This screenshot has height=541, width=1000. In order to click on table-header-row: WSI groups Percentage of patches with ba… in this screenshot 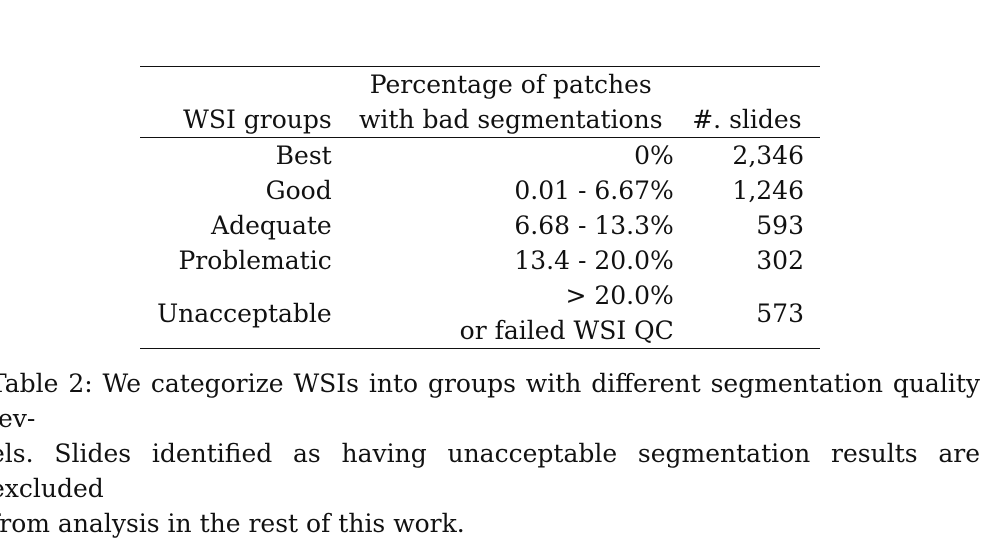, I will do `click(480, 102)`.